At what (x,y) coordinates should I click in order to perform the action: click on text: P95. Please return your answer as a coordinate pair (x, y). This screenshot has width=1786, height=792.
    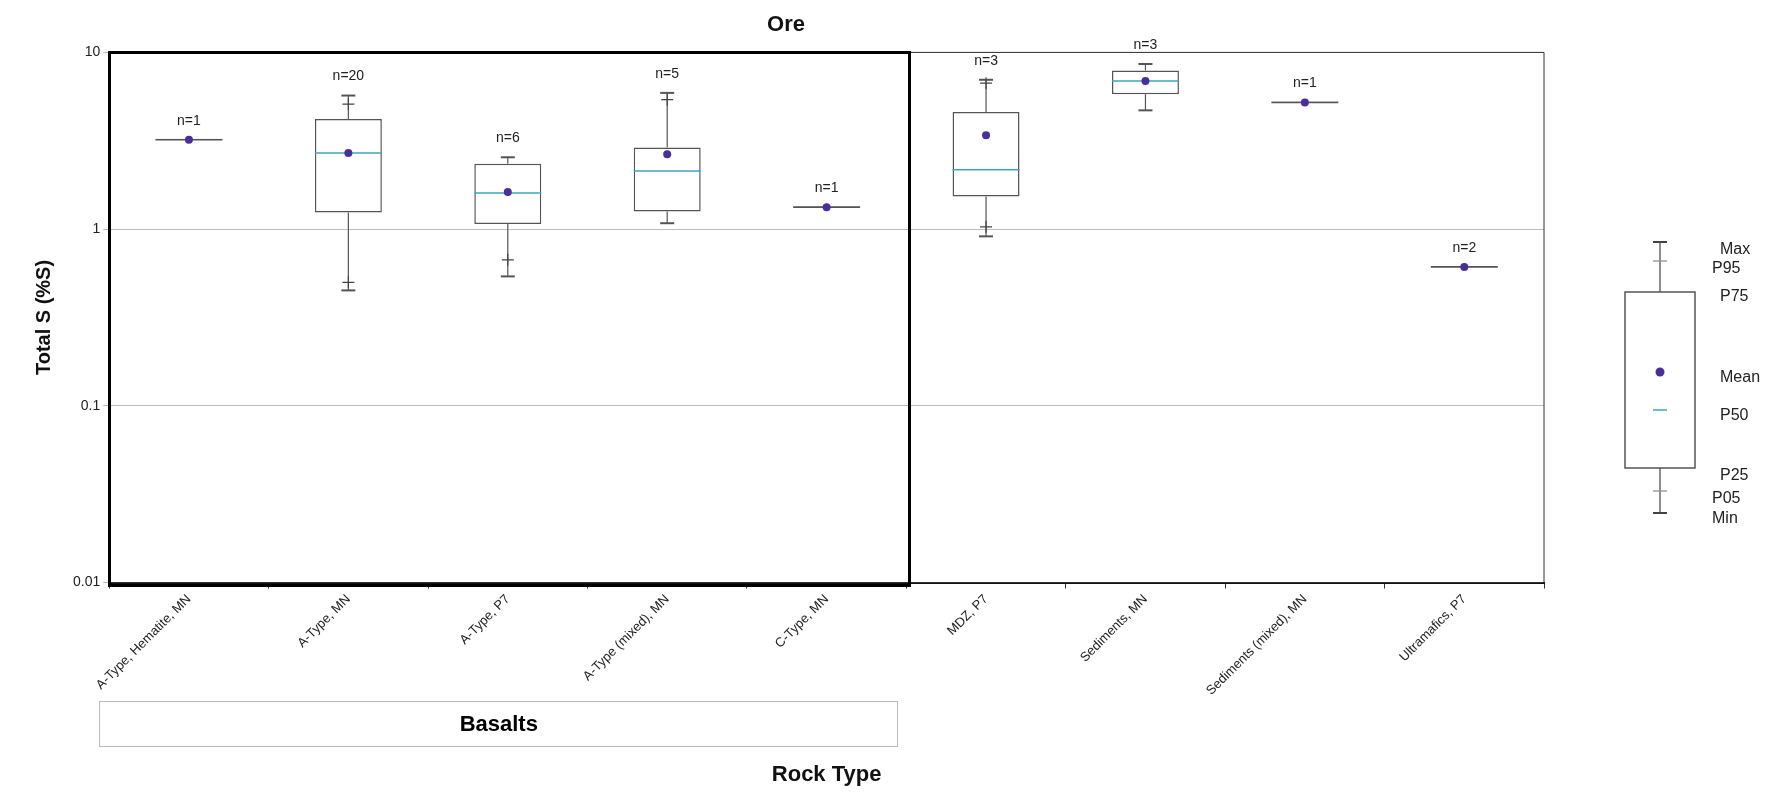
    Looking at the image, I should click on (1726, 268).